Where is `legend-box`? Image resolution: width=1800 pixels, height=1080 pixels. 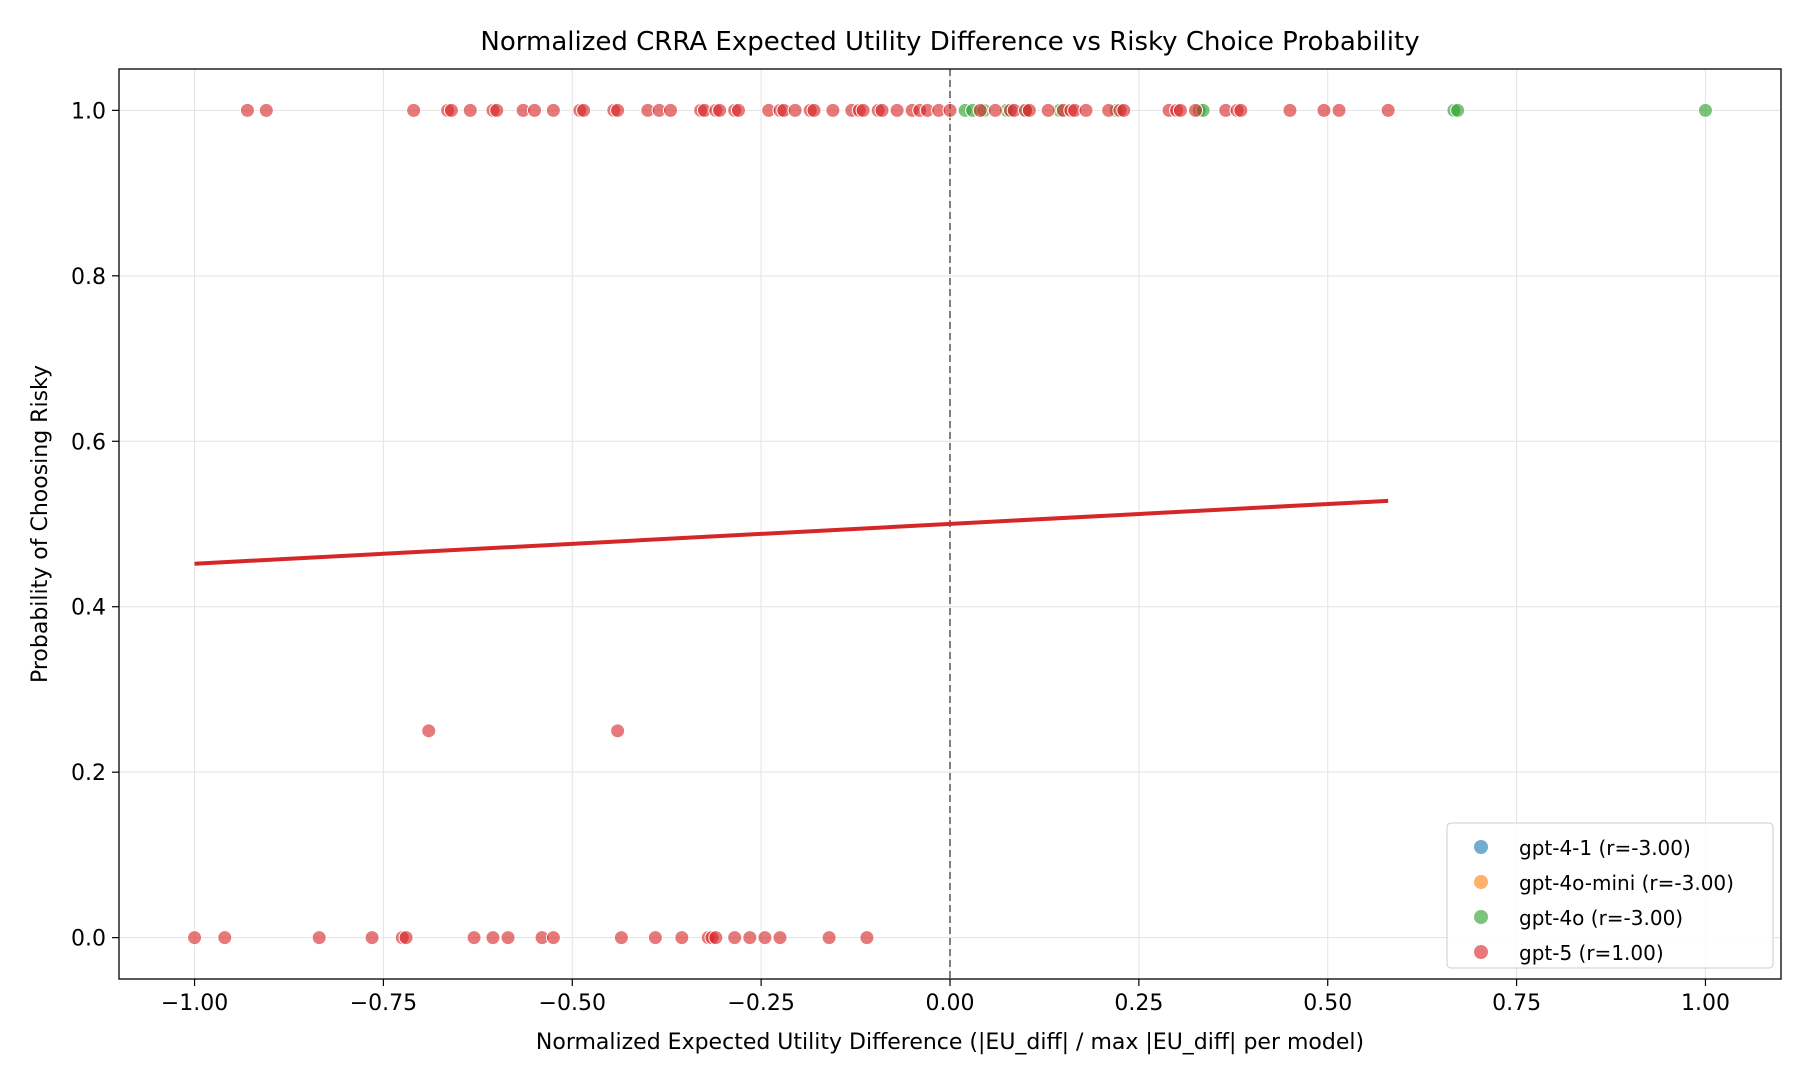 legend-box is located at coordinates (1610, 895).